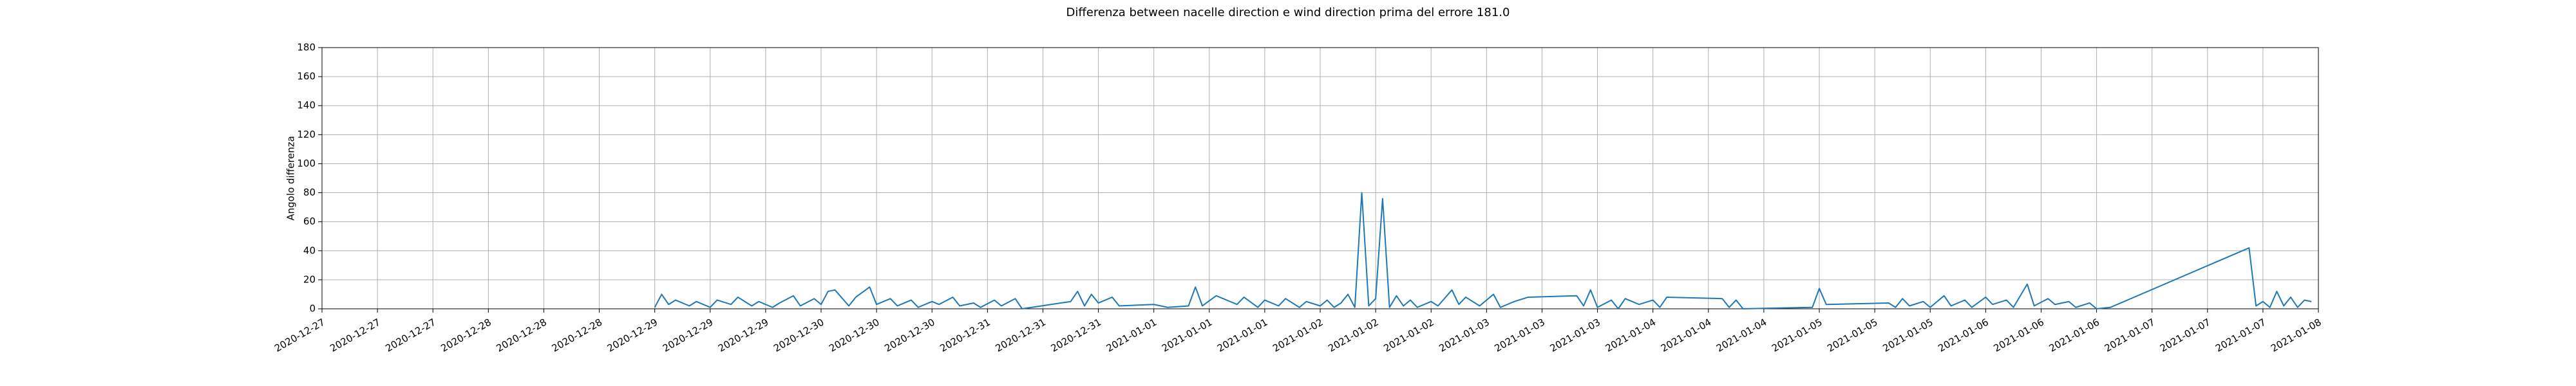  I want to click on y-tick-label: 0, so click(312, 309).